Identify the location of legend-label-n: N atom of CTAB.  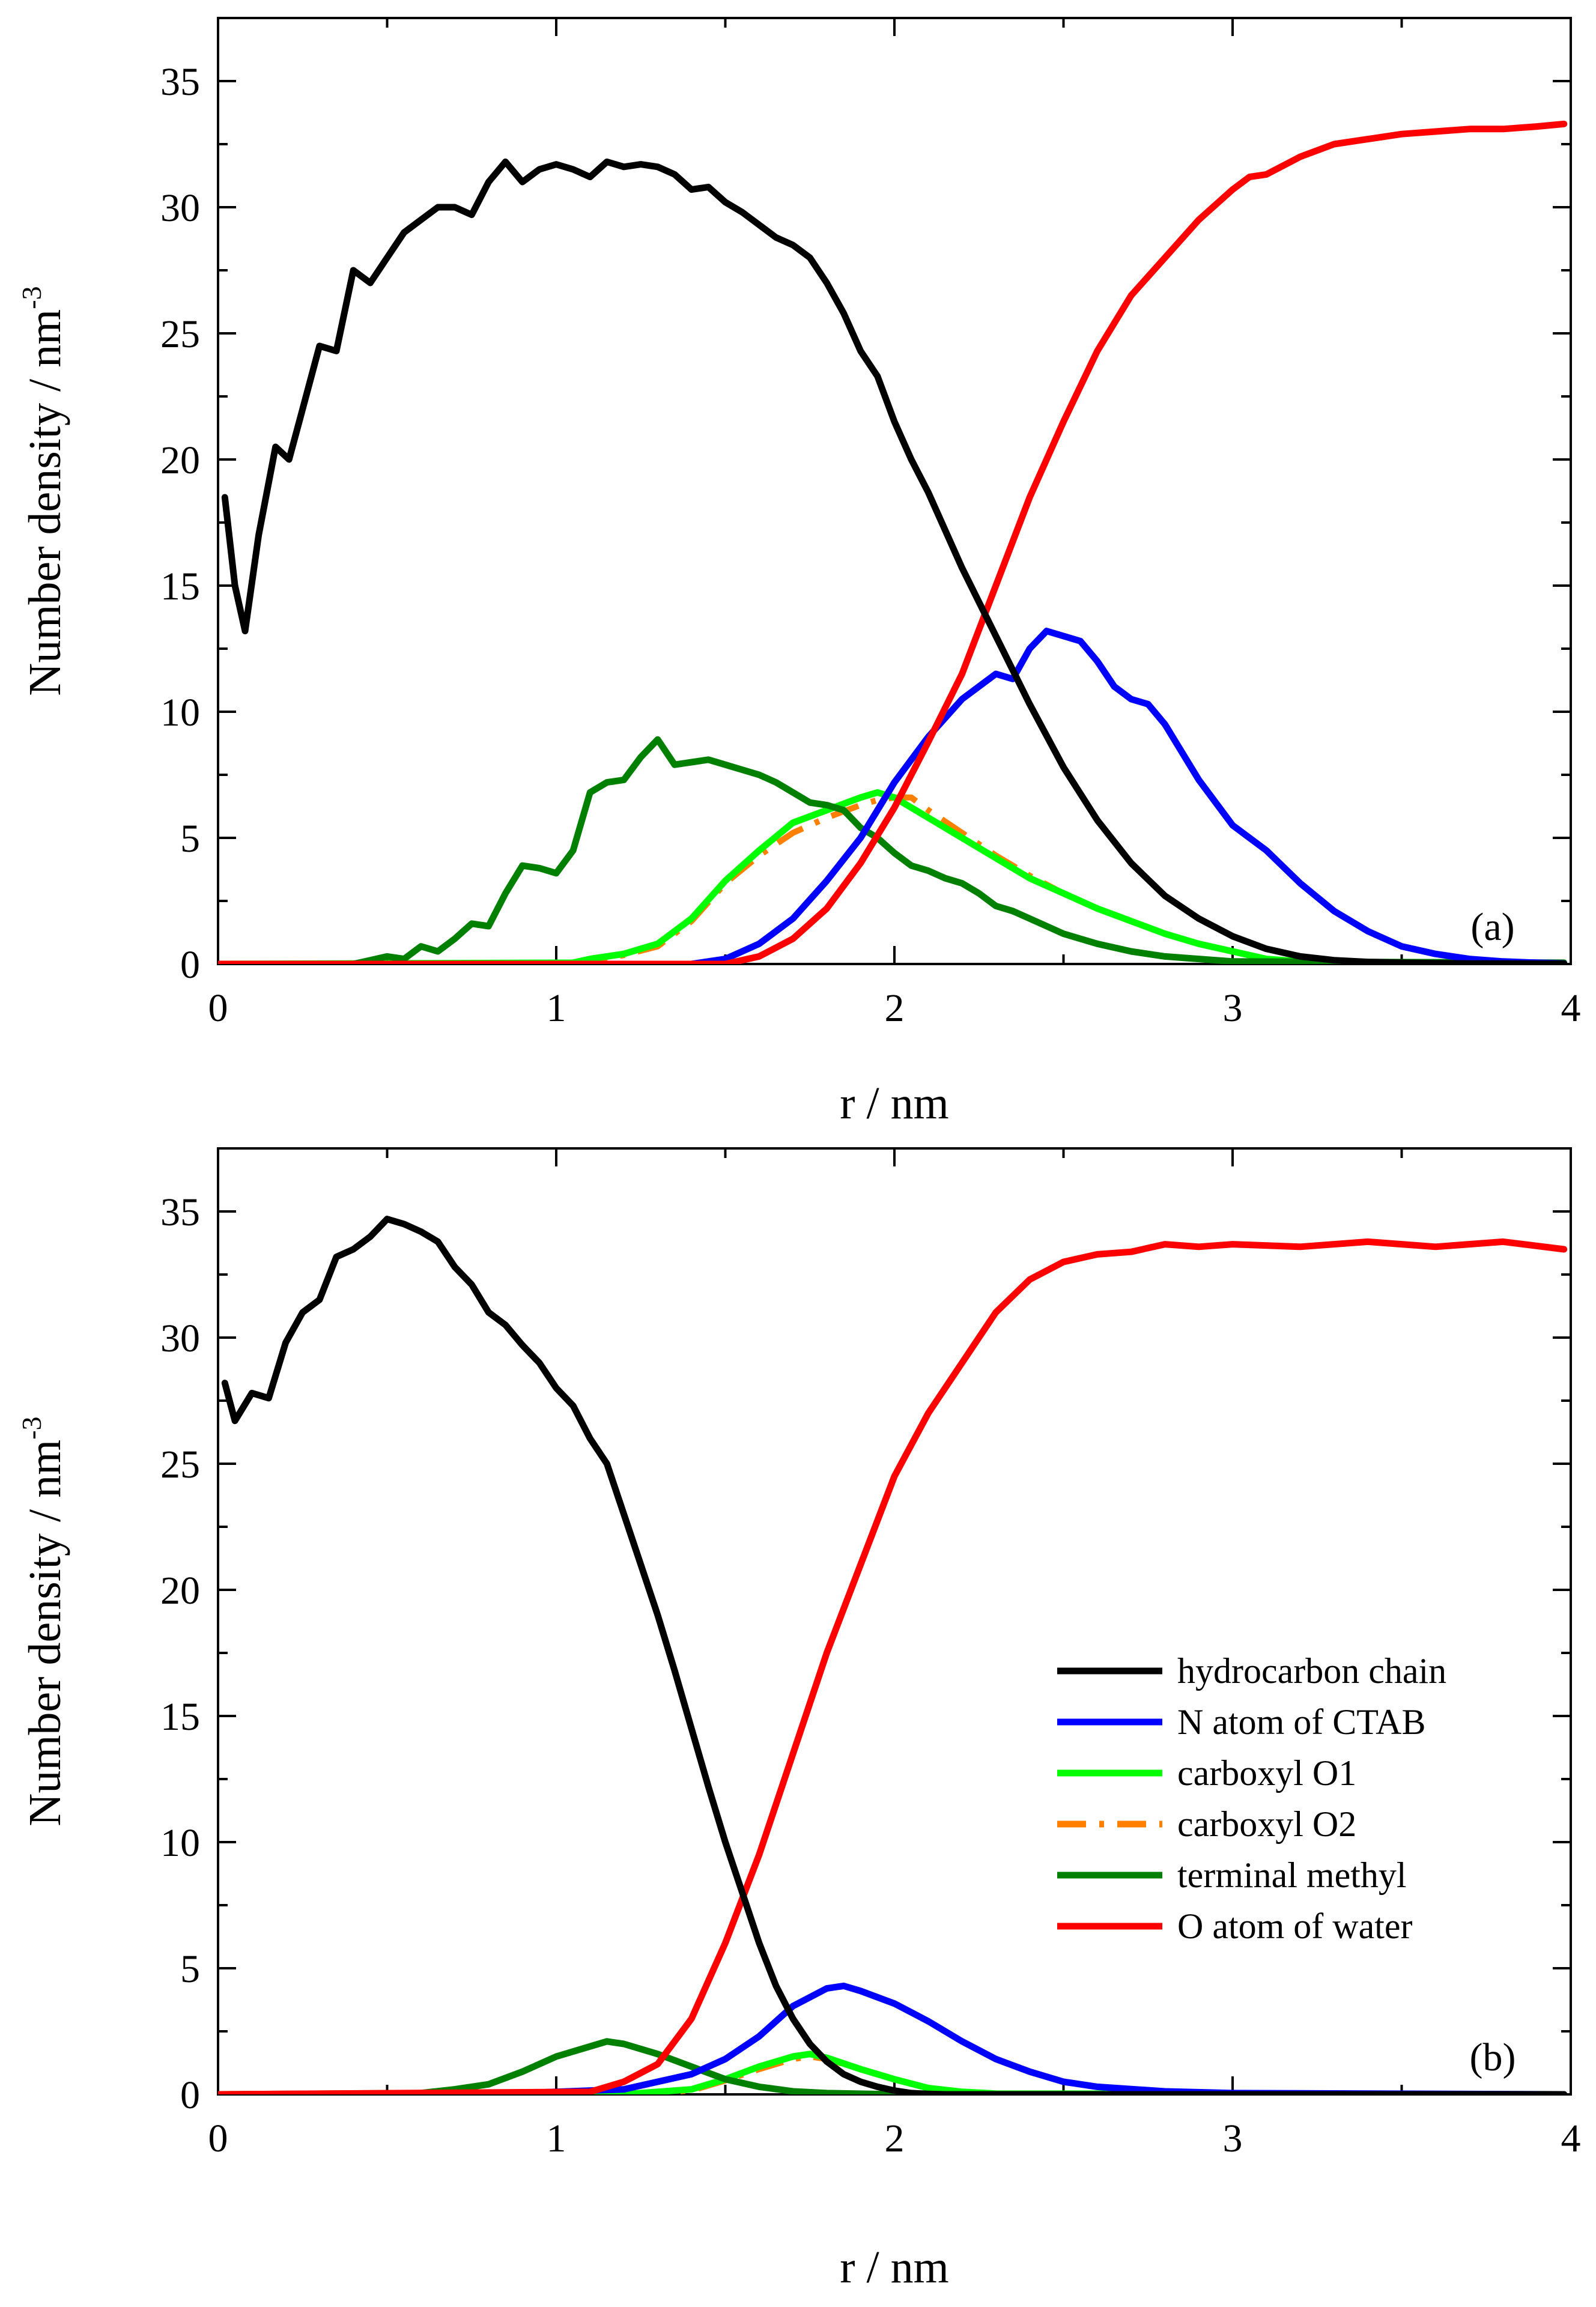
(1301, 1722).